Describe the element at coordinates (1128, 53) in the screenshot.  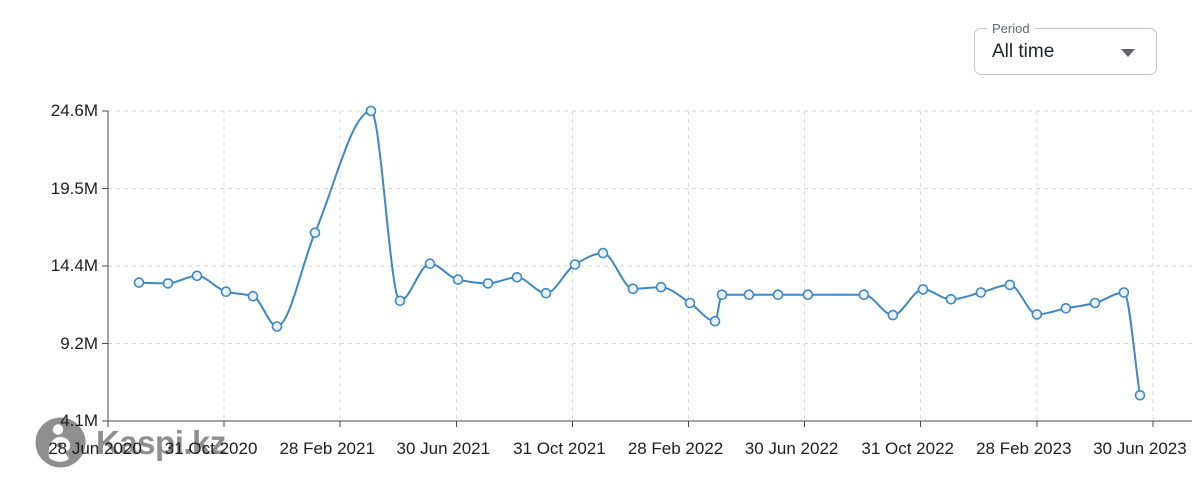
I see `dropdown-arrow-icon` at that location.